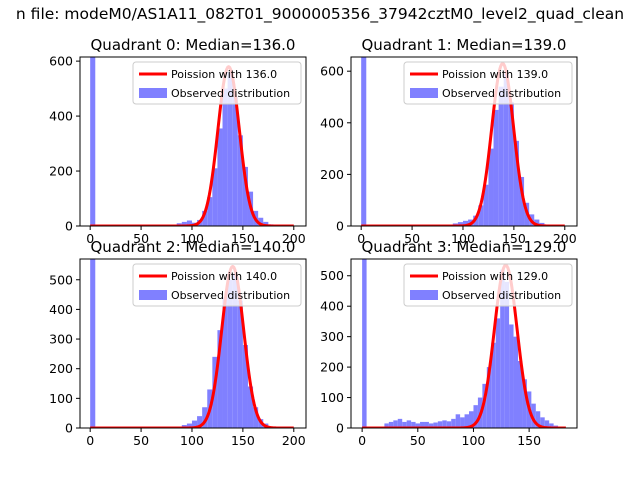 The image size is (640, 480). What do you see at coordinates (332, 397) in the screenshot?
I see `y-tick-label: 100` at bounding box center [332, 397].